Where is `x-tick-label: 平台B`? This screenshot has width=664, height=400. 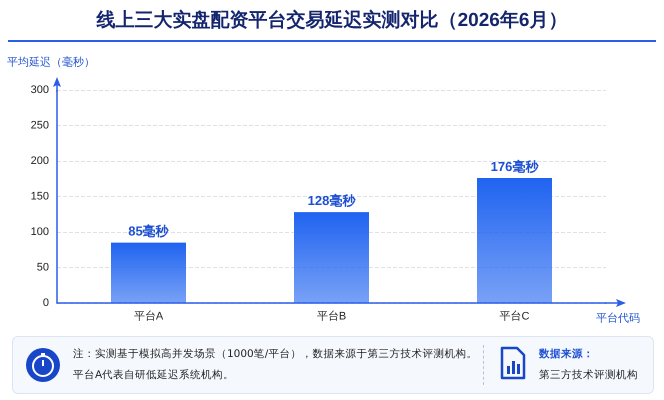 x-tick-label: 平台B is located at coordinates (331, 316).